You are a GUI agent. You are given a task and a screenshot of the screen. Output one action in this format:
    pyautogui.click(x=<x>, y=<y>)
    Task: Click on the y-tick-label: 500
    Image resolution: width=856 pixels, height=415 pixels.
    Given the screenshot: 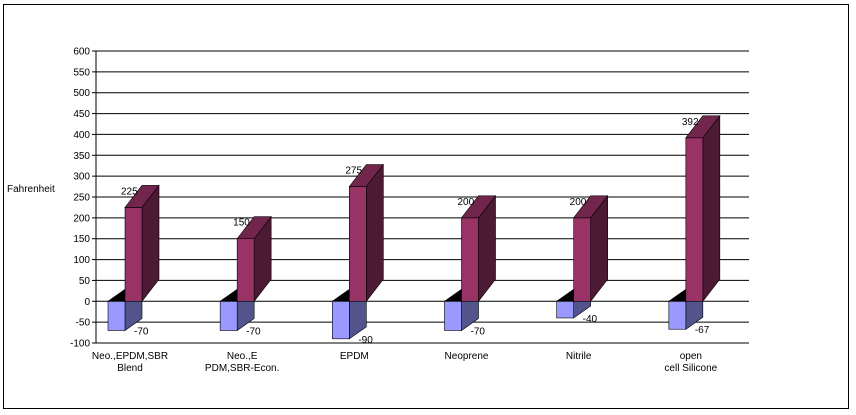 What is the action you would take?
    pyautogui.click(x=81, y=93)
    